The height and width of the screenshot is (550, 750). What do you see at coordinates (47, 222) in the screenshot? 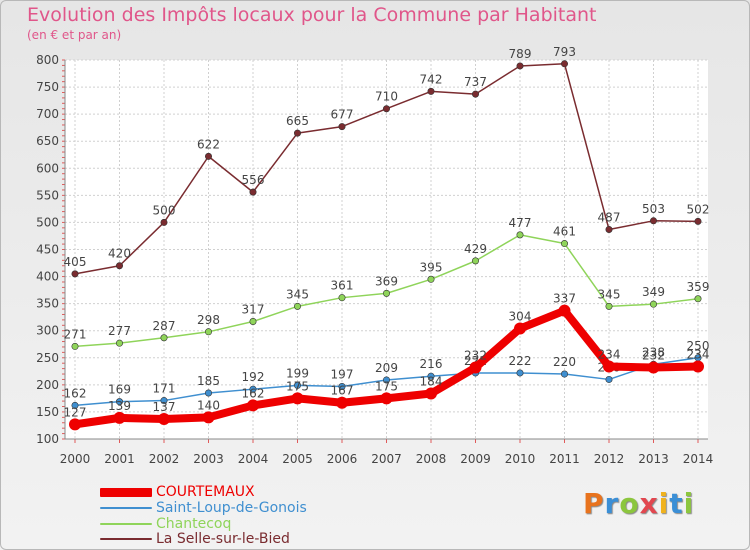
I see `y-tick-label: 500` at bounding box center [47, 222].